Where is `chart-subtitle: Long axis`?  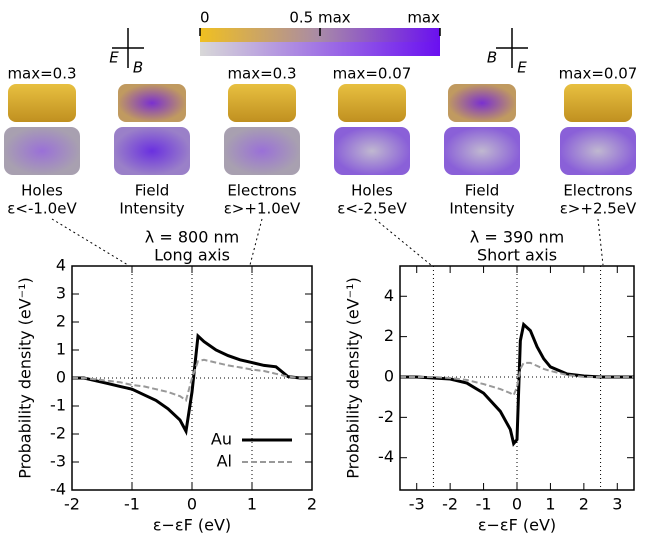 chart-subtitle: Long axis is located at coordinates (192, 255).